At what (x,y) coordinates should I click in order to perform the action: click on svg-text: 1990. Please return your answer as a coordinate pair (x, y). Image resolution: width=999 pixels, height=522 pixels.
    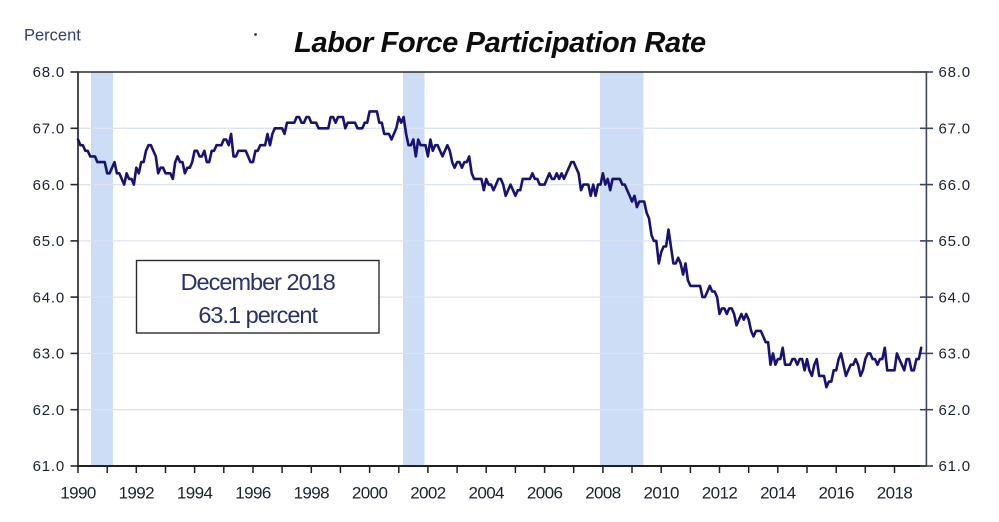
    Looking at the image, I should click on (78, 493).